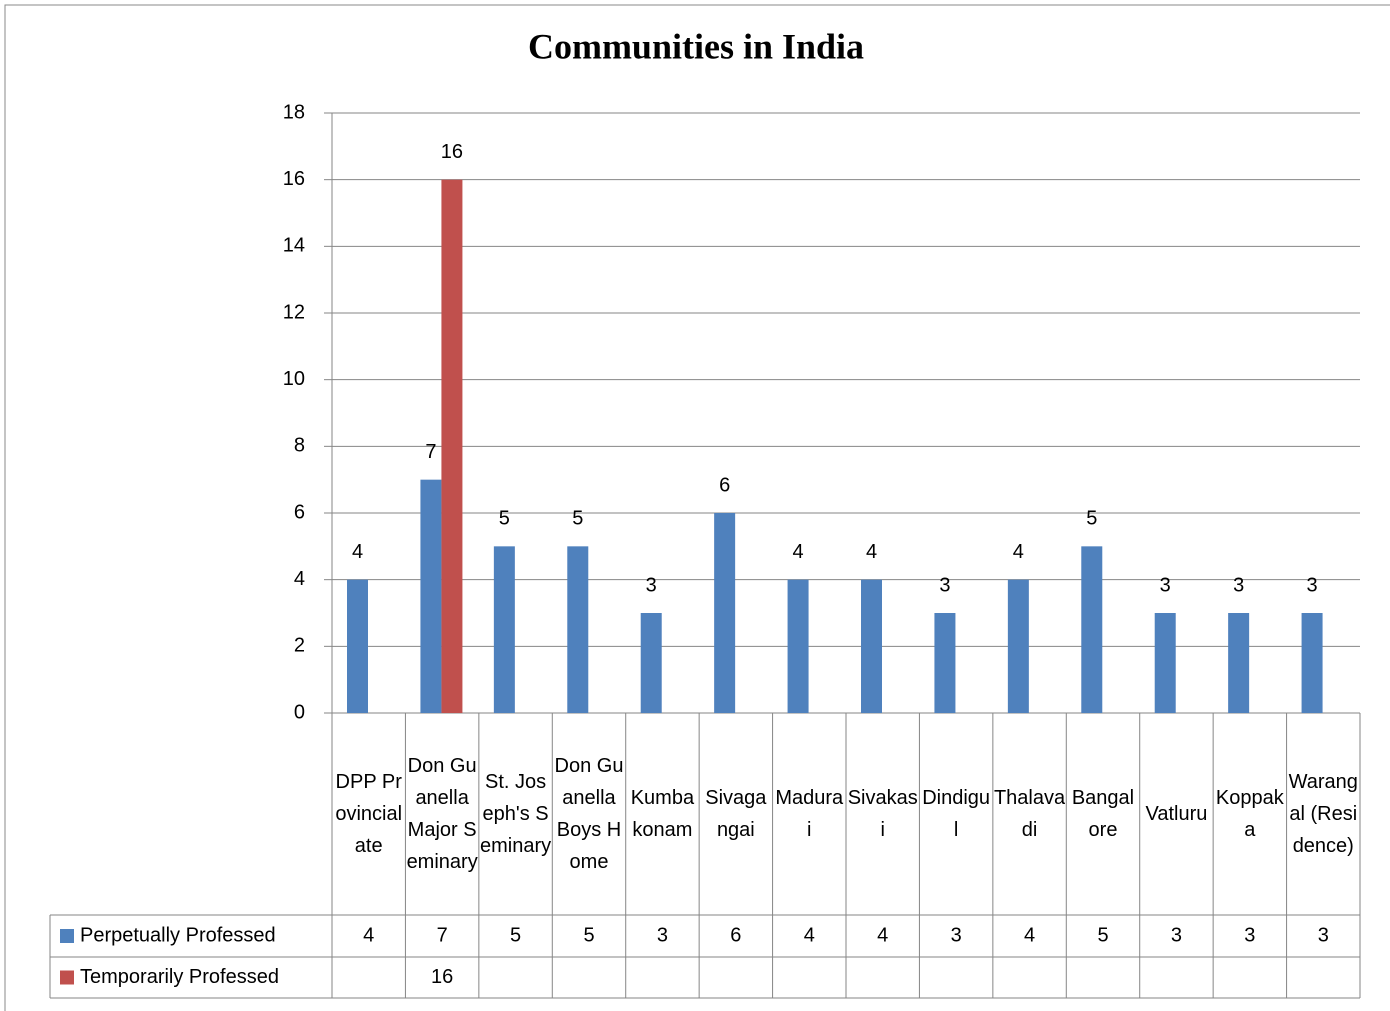  I want to click on x-tick-label: Koppaka, so click(1249, 814).